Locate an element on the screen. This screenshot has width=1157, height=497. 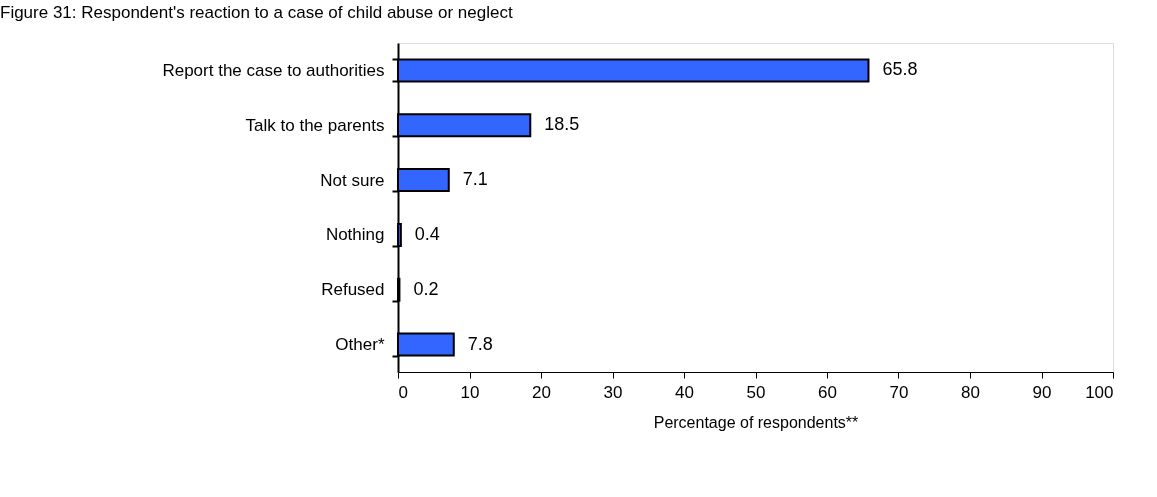
x-tick-label: 80 is located at coordinates (970, 392).